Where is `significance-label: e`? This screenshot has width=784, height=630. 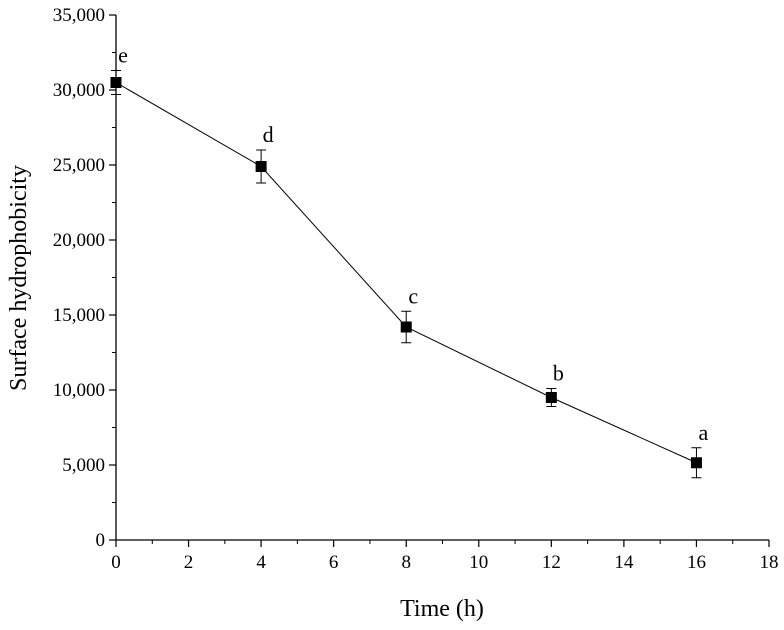
significance-label: e is located at coordinates (123, 55).